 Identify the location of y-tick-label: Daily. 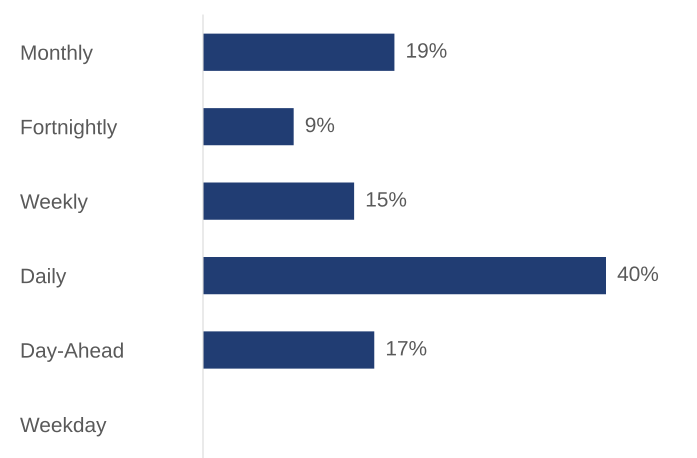
(44, 278).